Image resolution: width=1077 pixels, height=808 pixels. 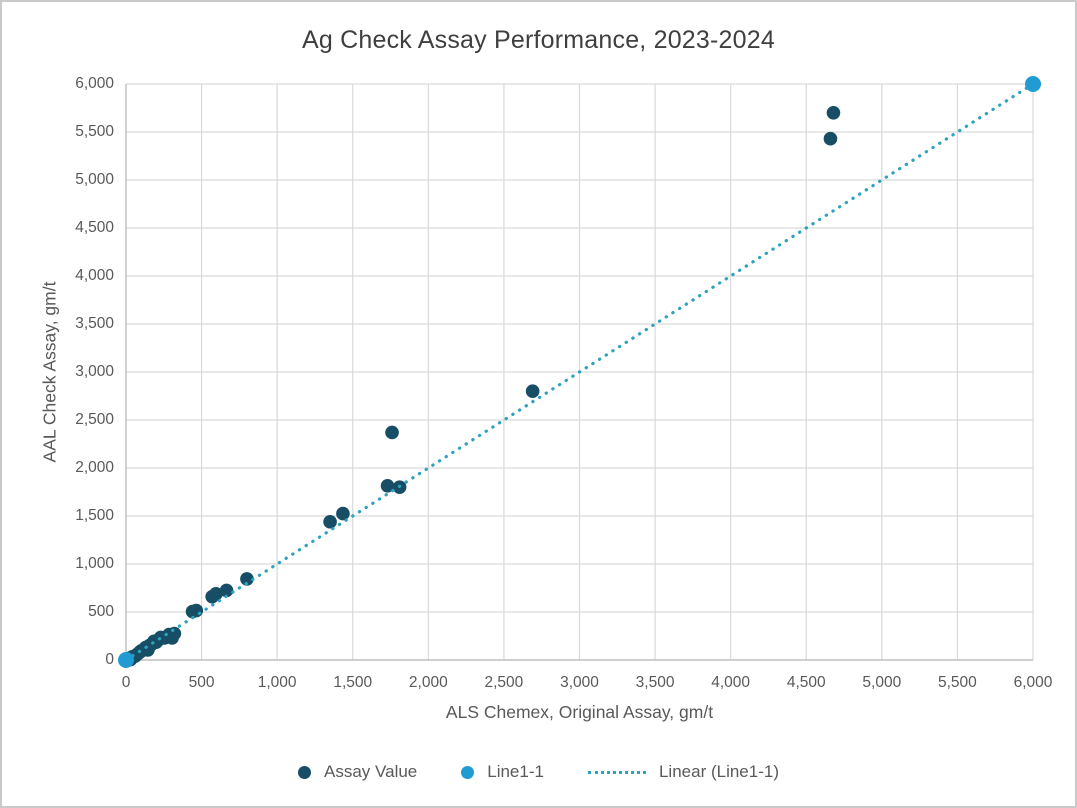 I want to click on y-tick-label: 5,000, so click(x=94, y=179).